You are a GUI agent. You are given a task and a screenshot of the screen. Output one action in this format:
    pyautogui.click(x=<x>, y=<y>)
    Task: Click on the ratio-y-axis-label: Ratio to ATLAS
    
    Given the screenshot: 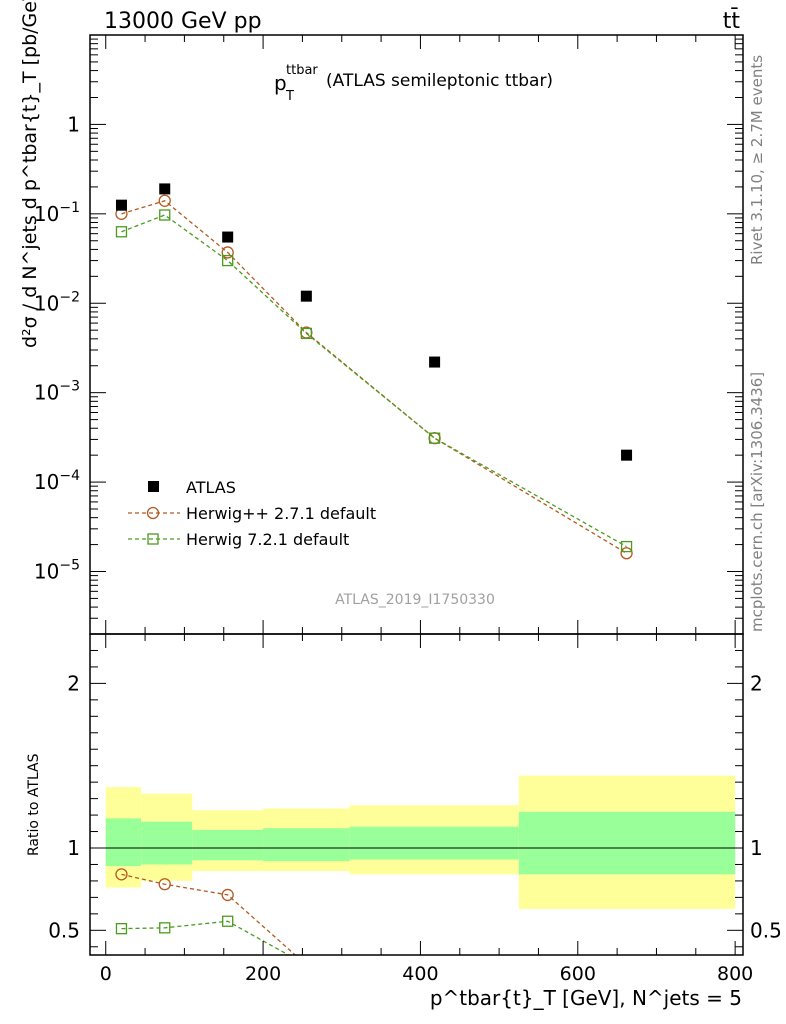 What is the action you would take?
    pyautogui.click(x=34, y=804)
    